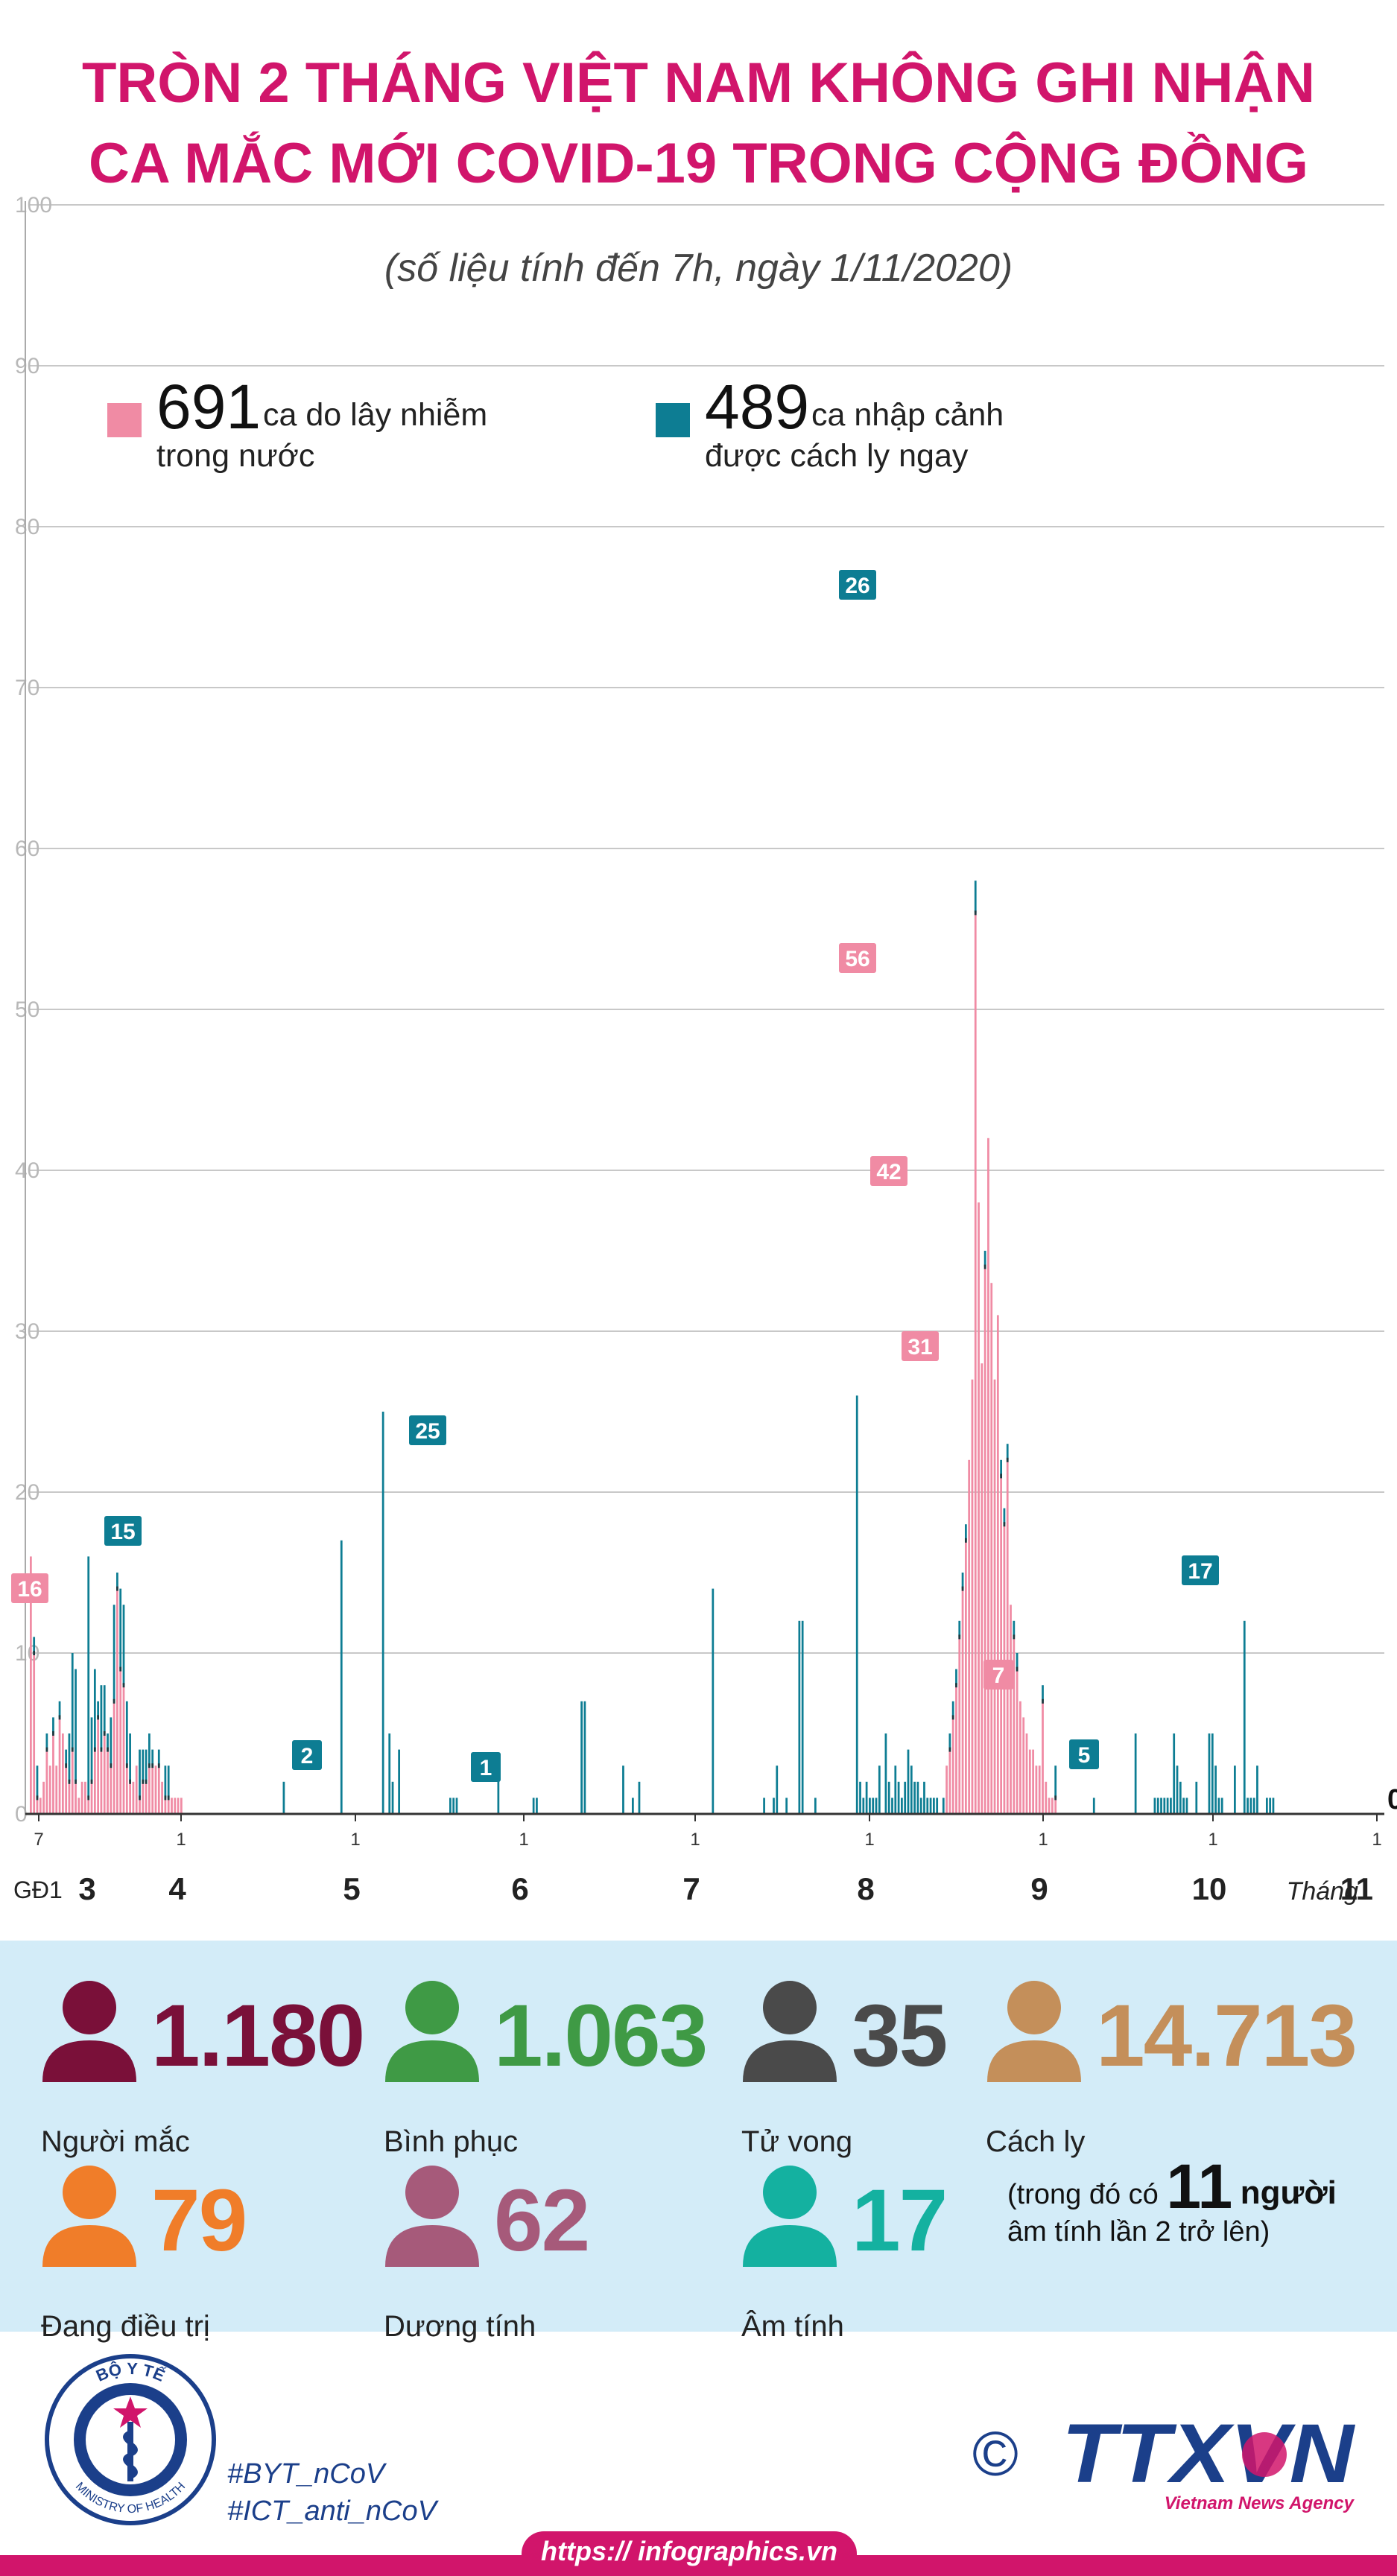  Describe the element at coordinates (673, 420) in the screenshot. I see `legend-imported-swatch` at that location.